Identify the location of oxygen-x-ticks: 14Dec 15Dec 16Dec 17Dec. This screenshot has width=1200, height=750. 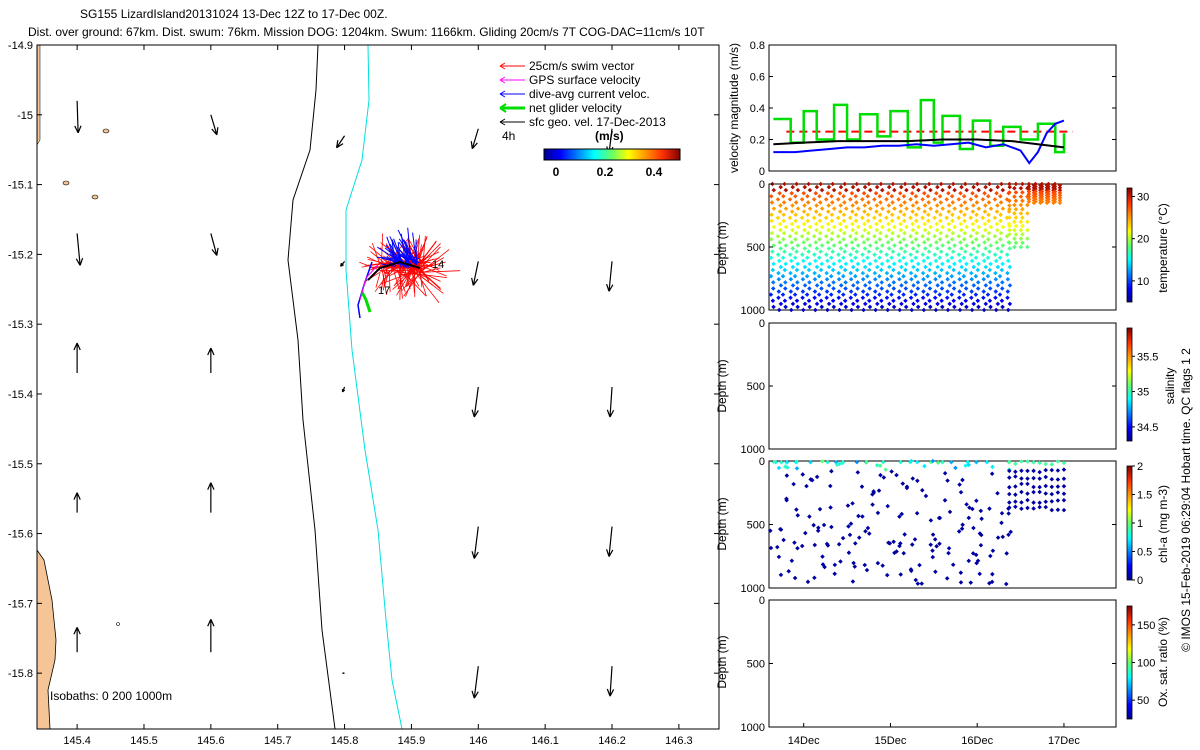
(934, 735).